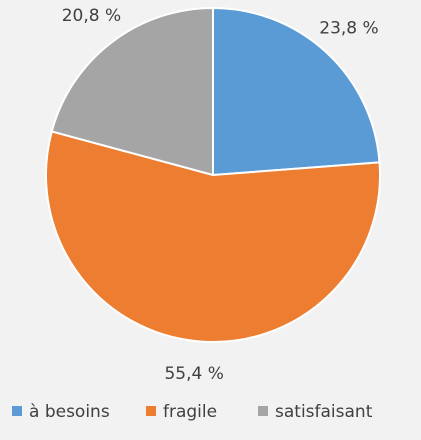 This screenshot has width=421, height=440. What do you see at coordinates (193, 374) in the screenshot?
I see `data-label: 55,4 %` at bounding box center [193, 374].